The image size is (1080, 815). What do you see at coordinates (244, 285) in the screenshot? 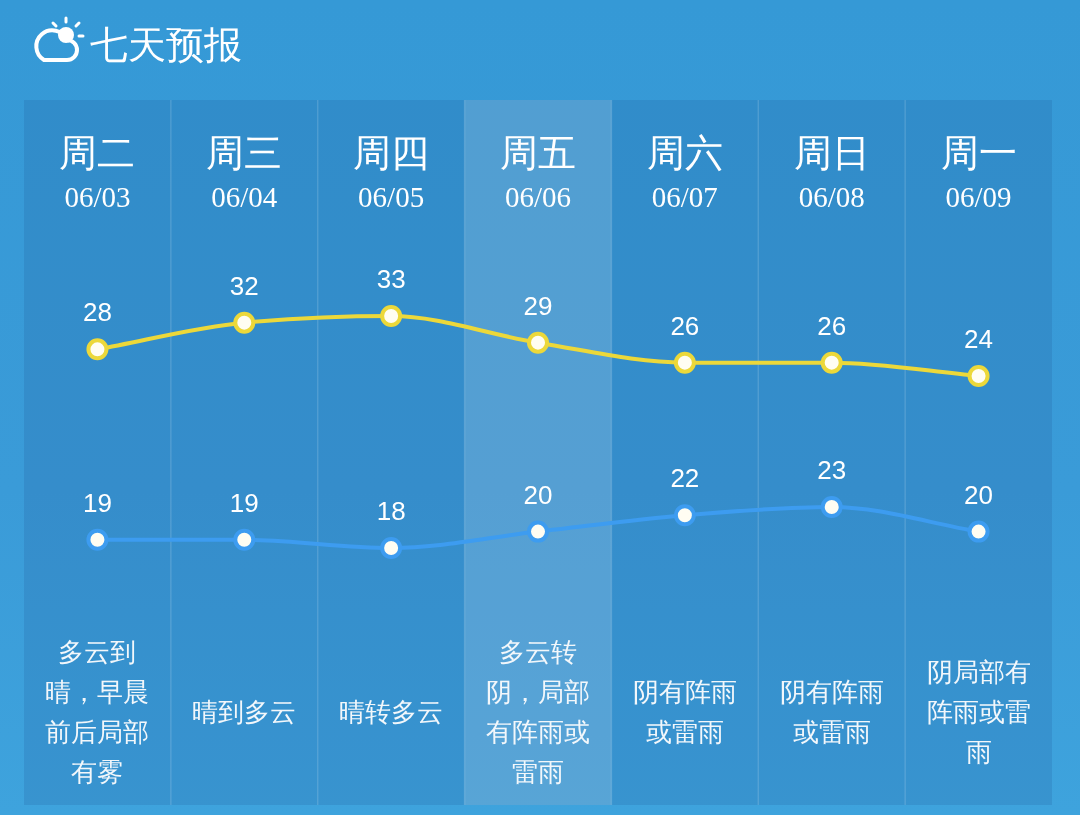
I see `data-label: 32` at bounding box center [244, 285].